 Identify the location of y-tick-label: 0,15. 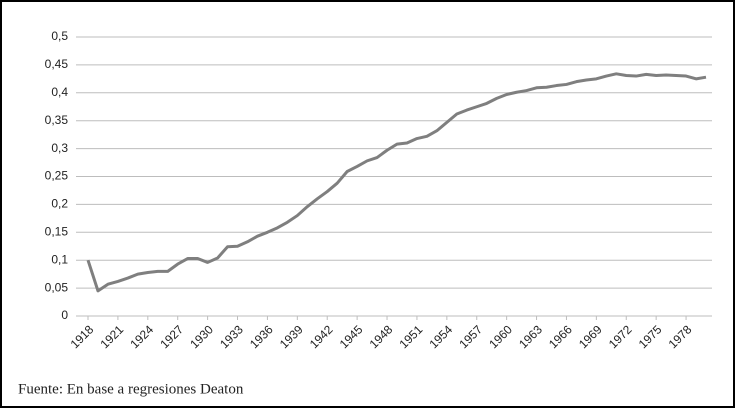
(57, 231).